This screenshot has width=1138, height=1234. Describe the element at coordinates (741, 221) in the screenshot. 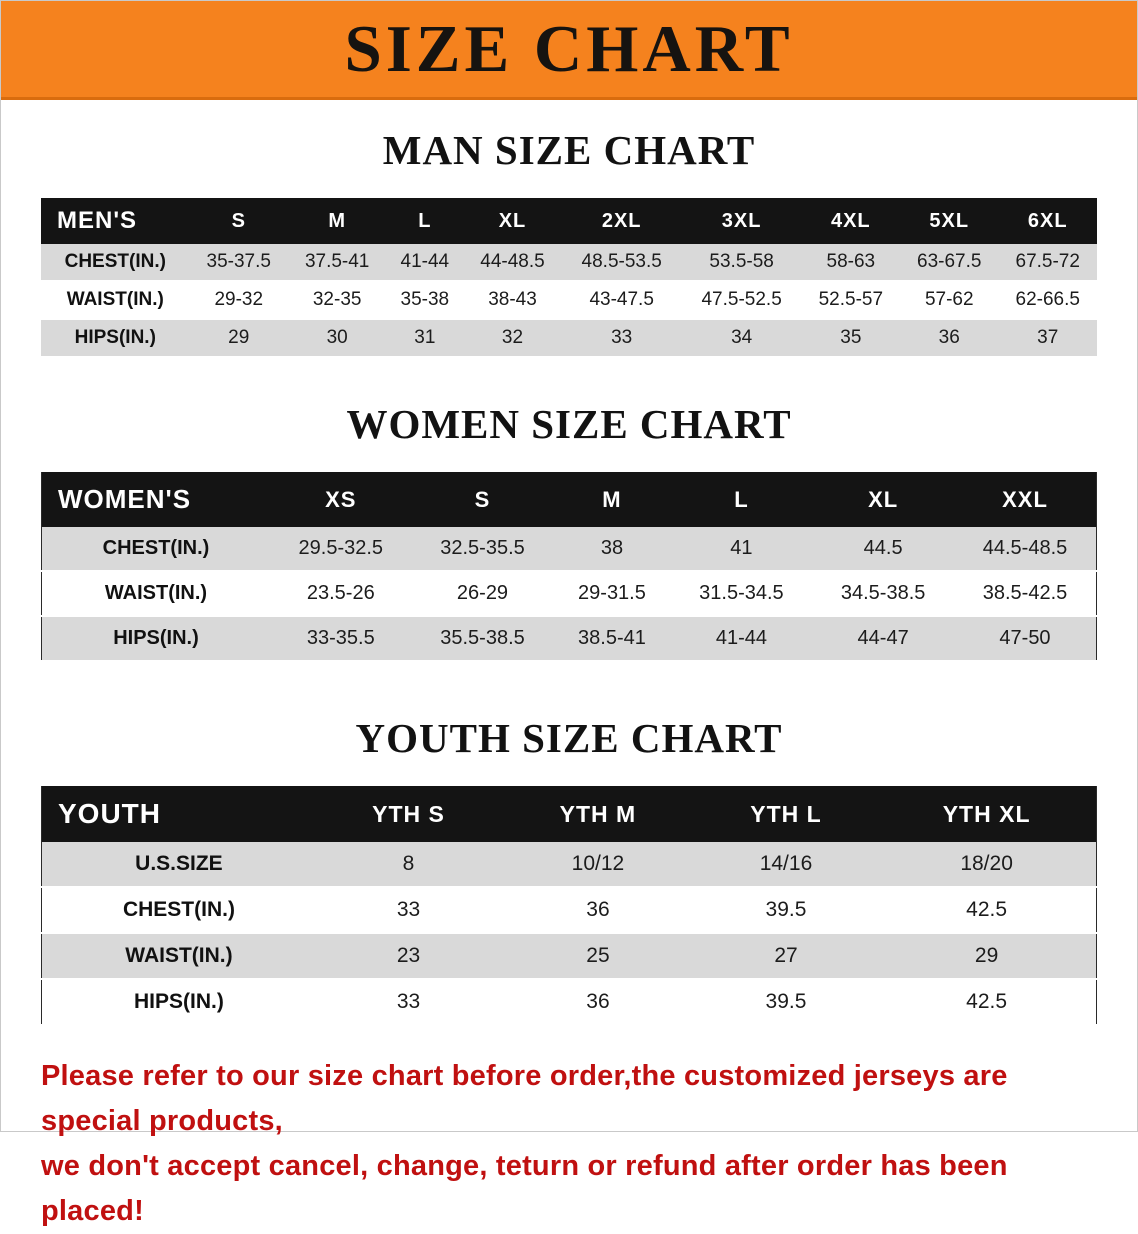

I see `size-column-header: 3XL` at that location.